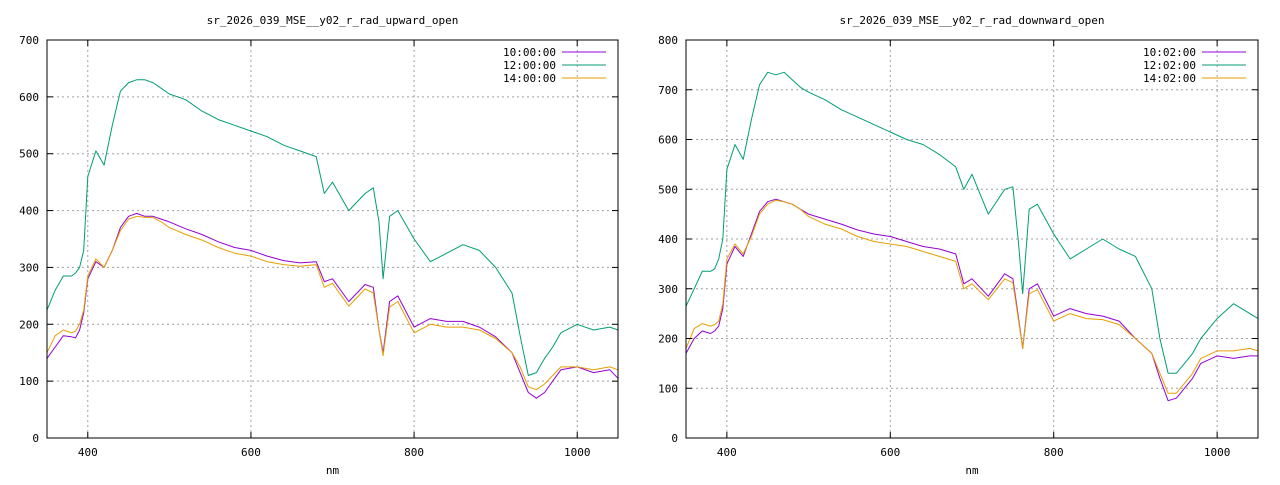  I want to click on legend-label: 10:02:00, so click(1169, 52).